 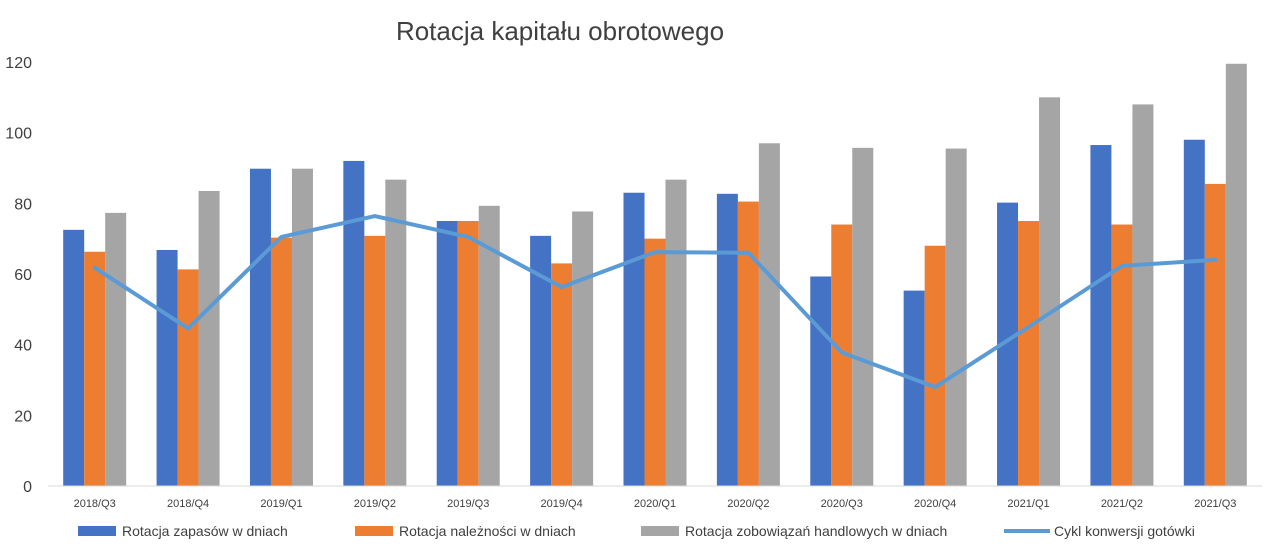 What do you see at coordinates (18, 134) in the screenshot?
I see `y-tick-label: 100` at bounding box center [18, 134].